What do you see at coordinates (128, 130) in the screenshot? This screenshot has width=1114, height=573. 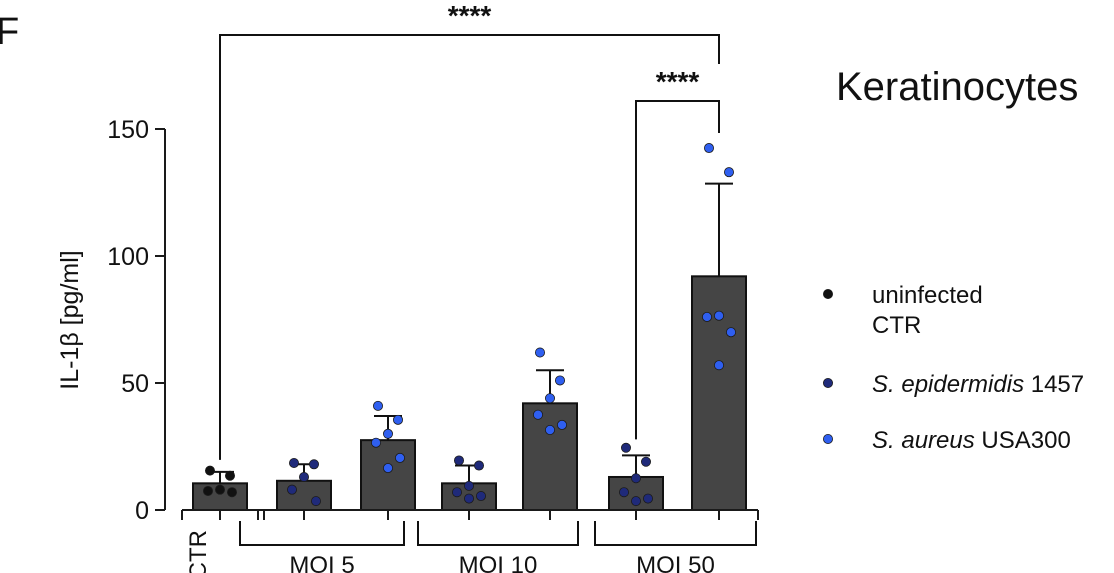 I see `y-tick-label: 150` at bounding box center [128, 130].